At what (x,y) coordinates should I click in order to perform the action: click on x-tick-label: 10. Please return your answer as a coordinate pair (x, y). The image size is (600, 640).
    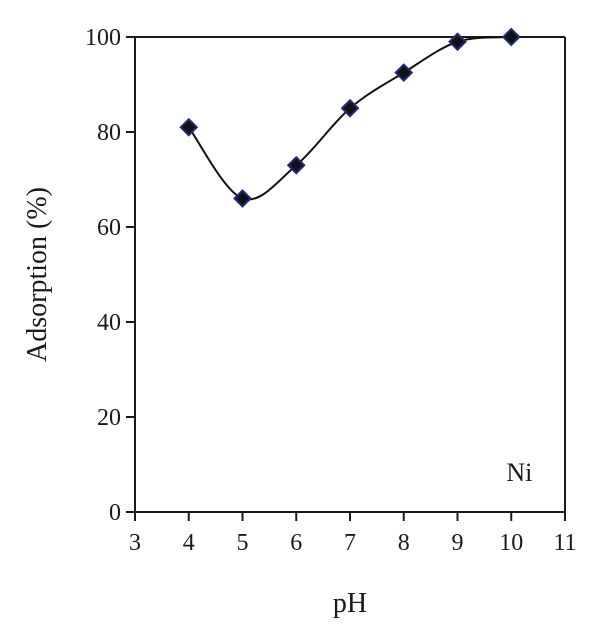
    Looking at the image, I should click on (511, 543).